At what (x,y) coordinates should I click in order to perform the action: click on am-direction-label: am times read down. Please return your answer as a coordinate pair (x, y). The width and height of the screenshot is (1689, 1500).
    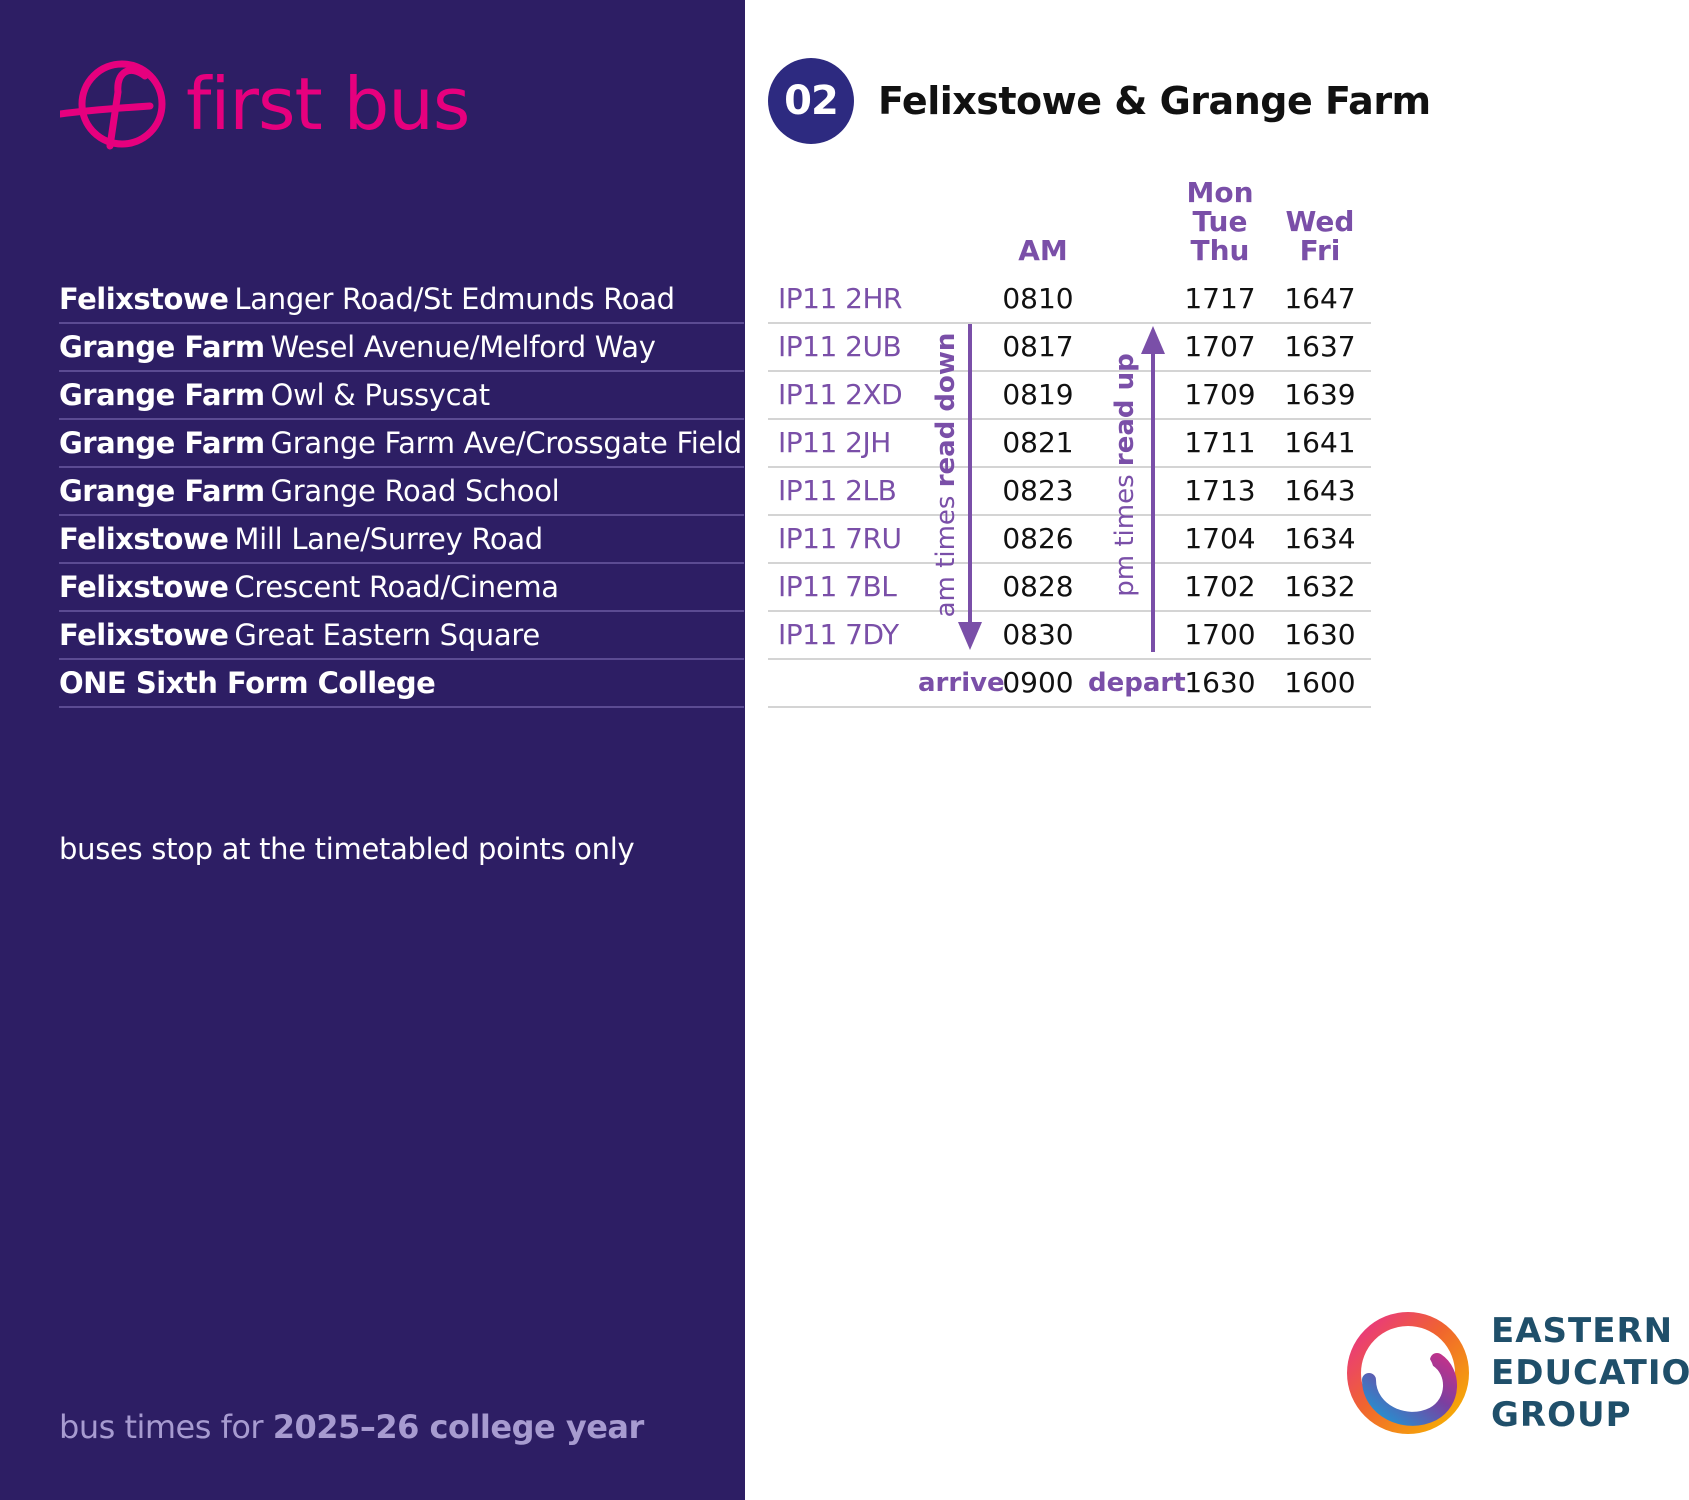
    Looking at the image, I should click on (946, 475).